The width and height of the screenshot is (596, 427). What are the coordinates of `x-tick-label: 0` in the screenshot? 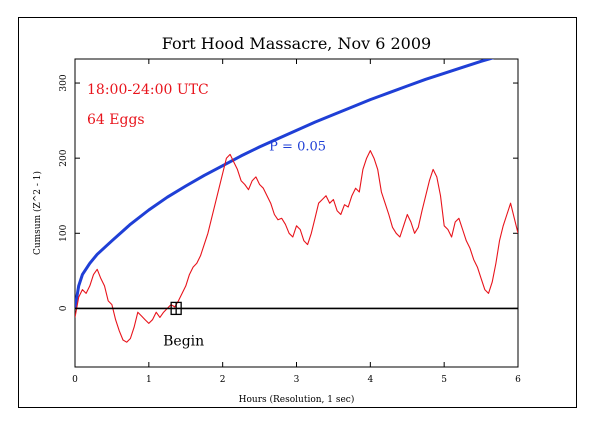 It's located at (75, 380).